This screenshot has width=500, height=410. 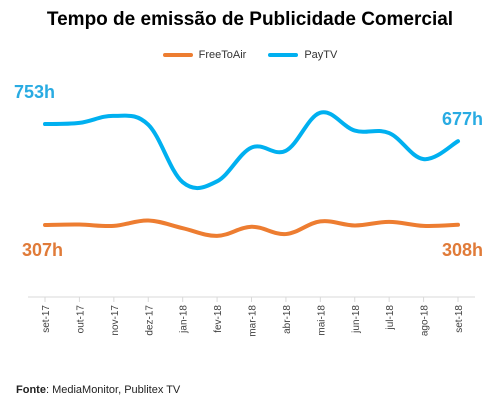 What do you see at coordinates (390, 318) in the screenshot?
I see `x-tick-label: jul-18` at bounding box center [390, 318].